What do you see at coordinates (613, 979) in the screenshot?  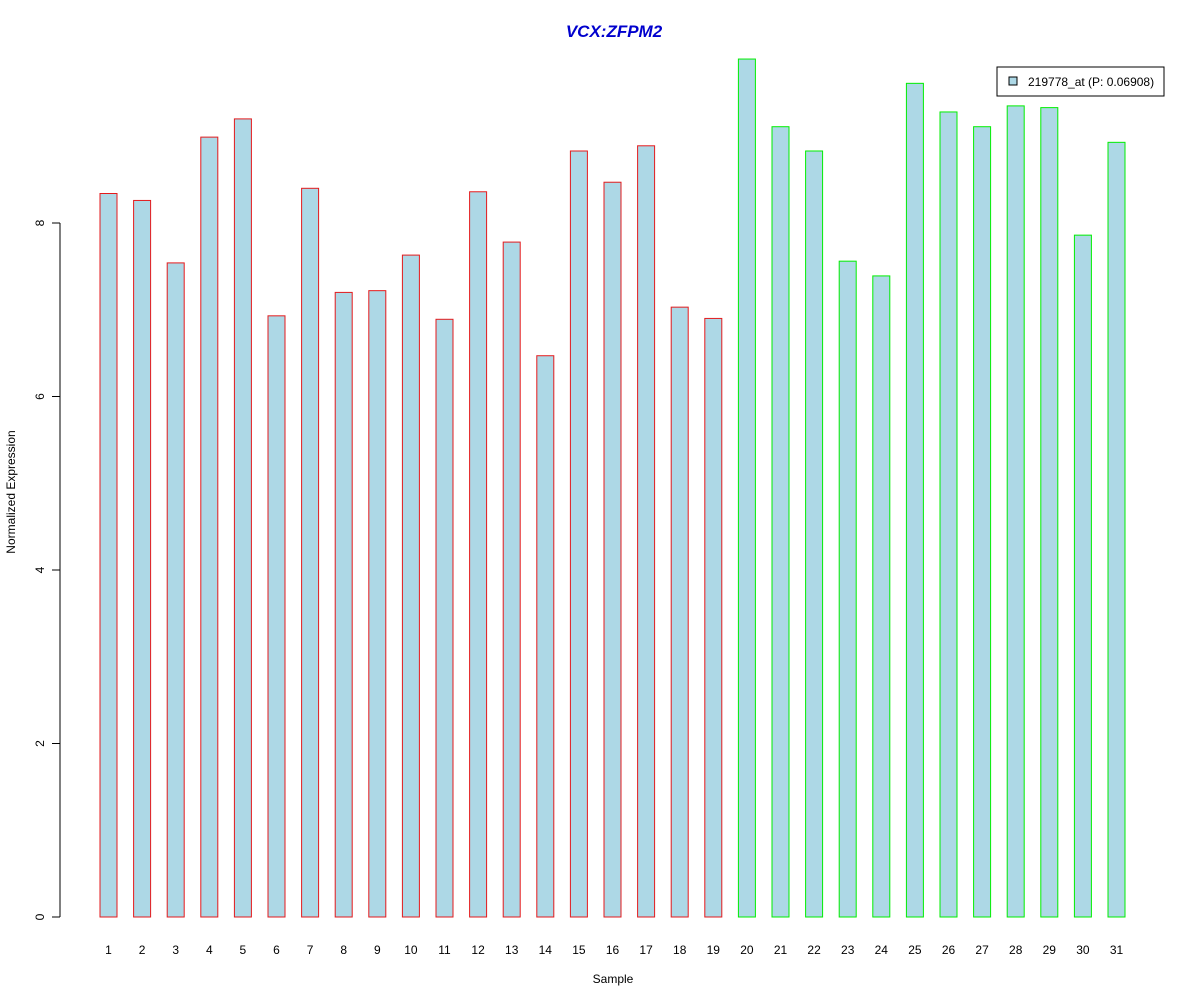 I see `x-axis-title: Sample` at bounding box center [613, 979].